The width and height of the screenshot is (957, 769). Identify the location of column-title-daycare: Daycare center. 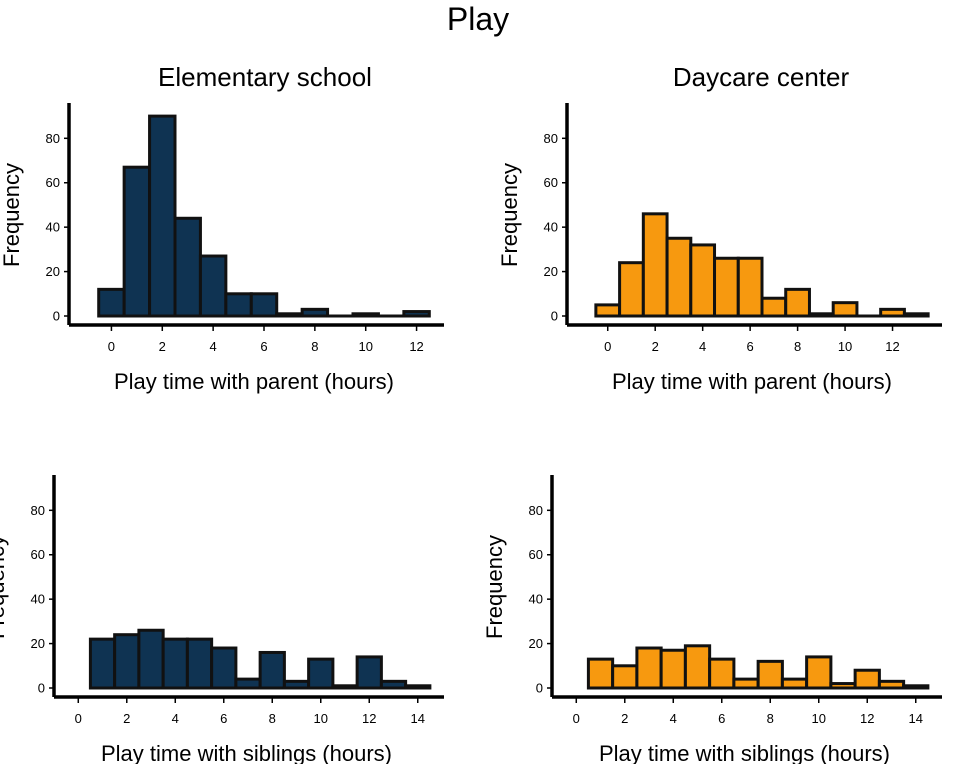
(761, 77).